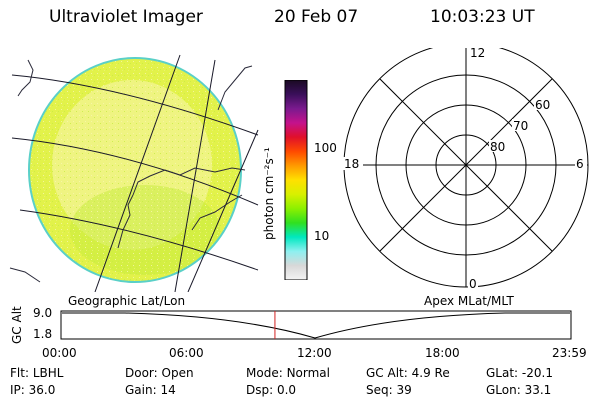  I want to click on status-gc-alt: GC Alt: 4.9 Re, so click(408, 373).